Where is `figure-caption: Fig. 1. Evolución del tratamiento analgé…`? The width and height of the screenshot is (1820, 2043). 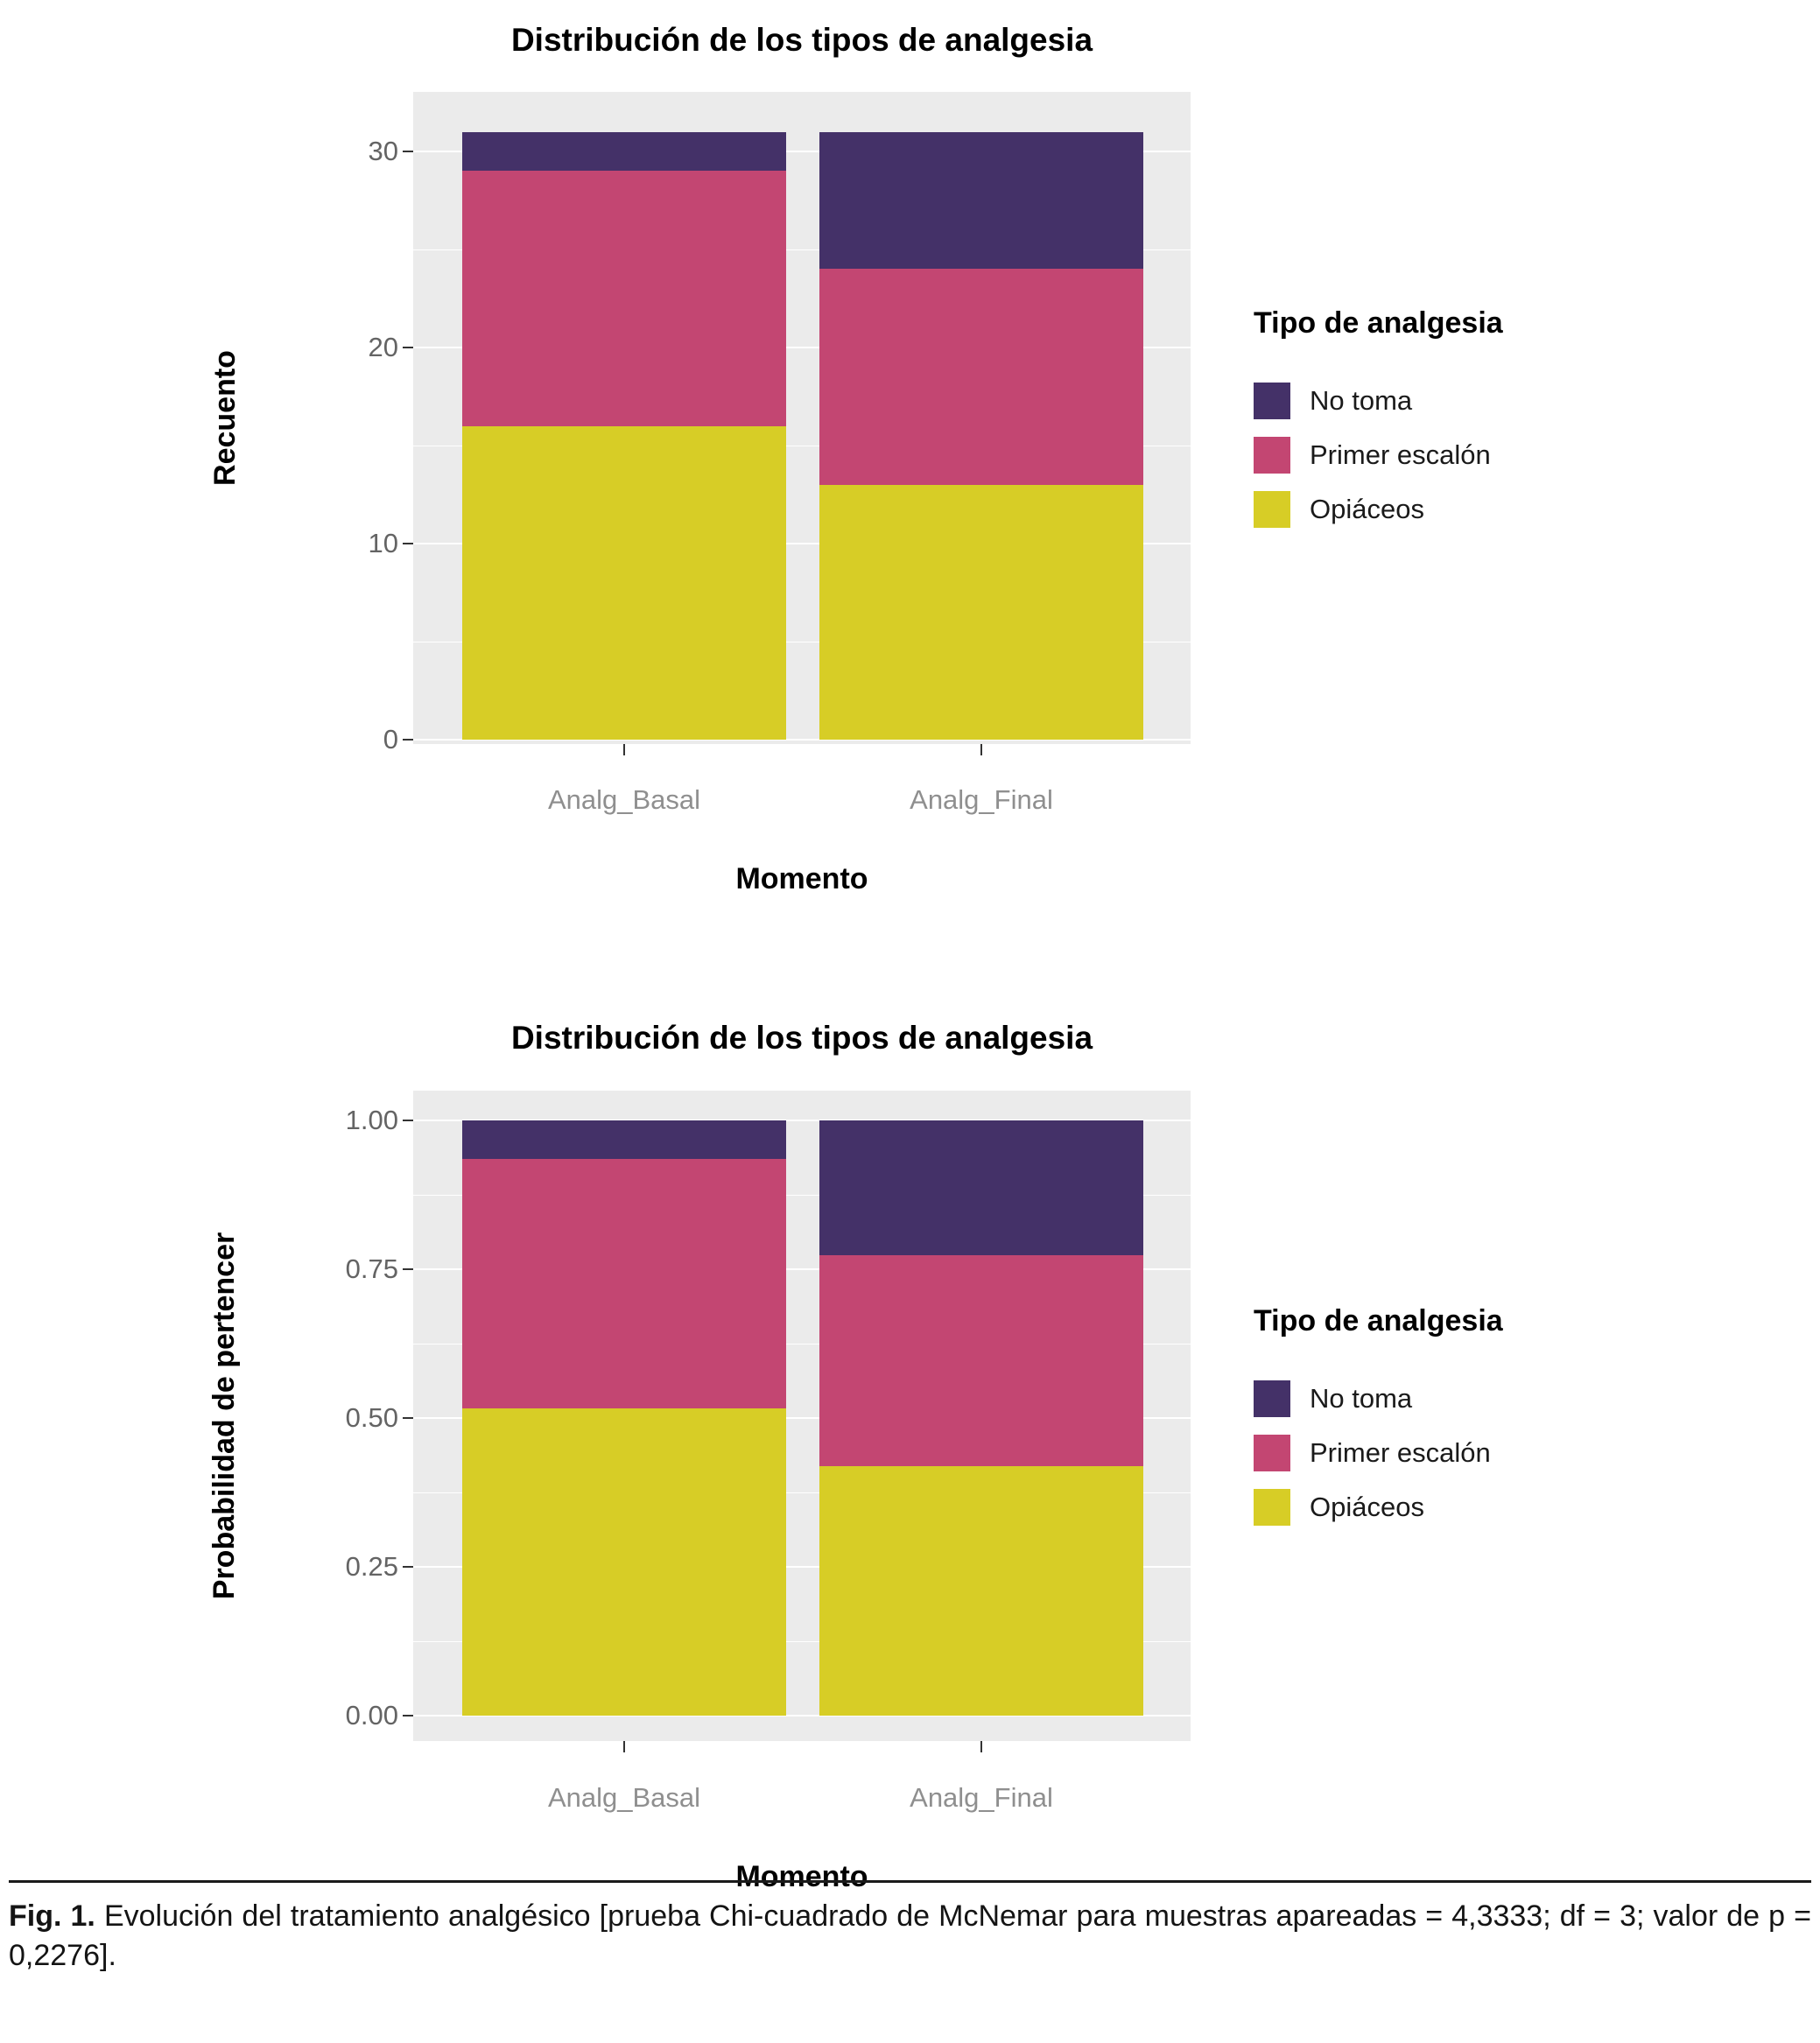 figure-caption: Fig. 1. Evolución del tratamiento analgé… is located at coordinates (910, 1928).